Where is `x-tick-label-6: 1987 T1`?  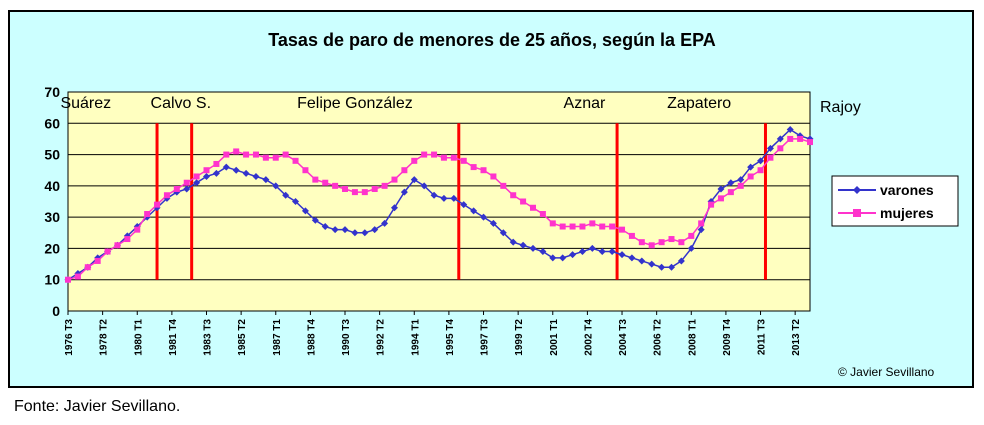
x-tick-label-6: 1987 T1 is located at coordinates (277, 337).